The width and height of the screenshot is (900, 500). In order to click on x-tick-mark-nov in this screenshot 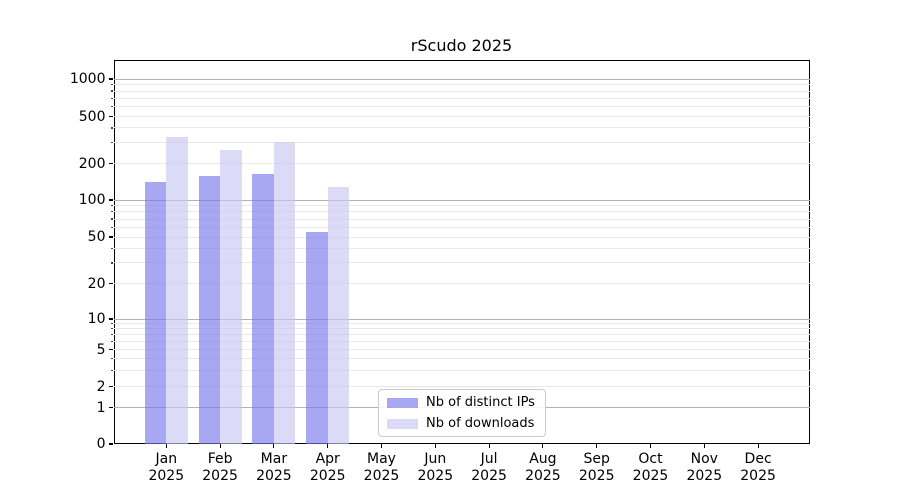, I will do `click(704, 446)`.